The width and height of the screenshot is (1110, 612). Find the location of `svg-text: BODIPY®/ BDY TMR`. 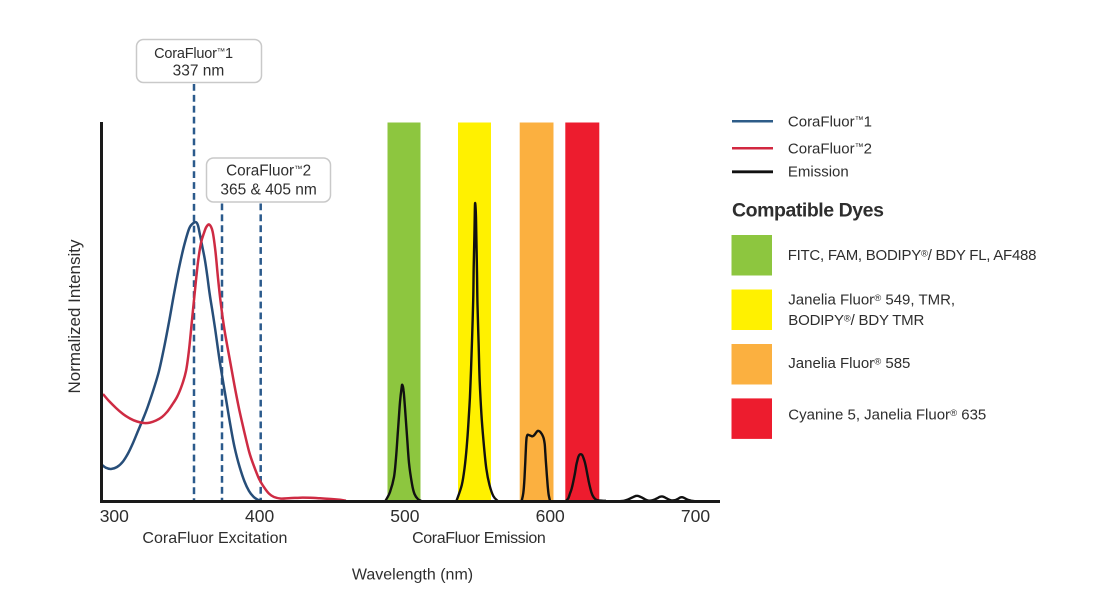

svg-text: BODIPY®/ BDY TMR is located at coordinates (856, 320).